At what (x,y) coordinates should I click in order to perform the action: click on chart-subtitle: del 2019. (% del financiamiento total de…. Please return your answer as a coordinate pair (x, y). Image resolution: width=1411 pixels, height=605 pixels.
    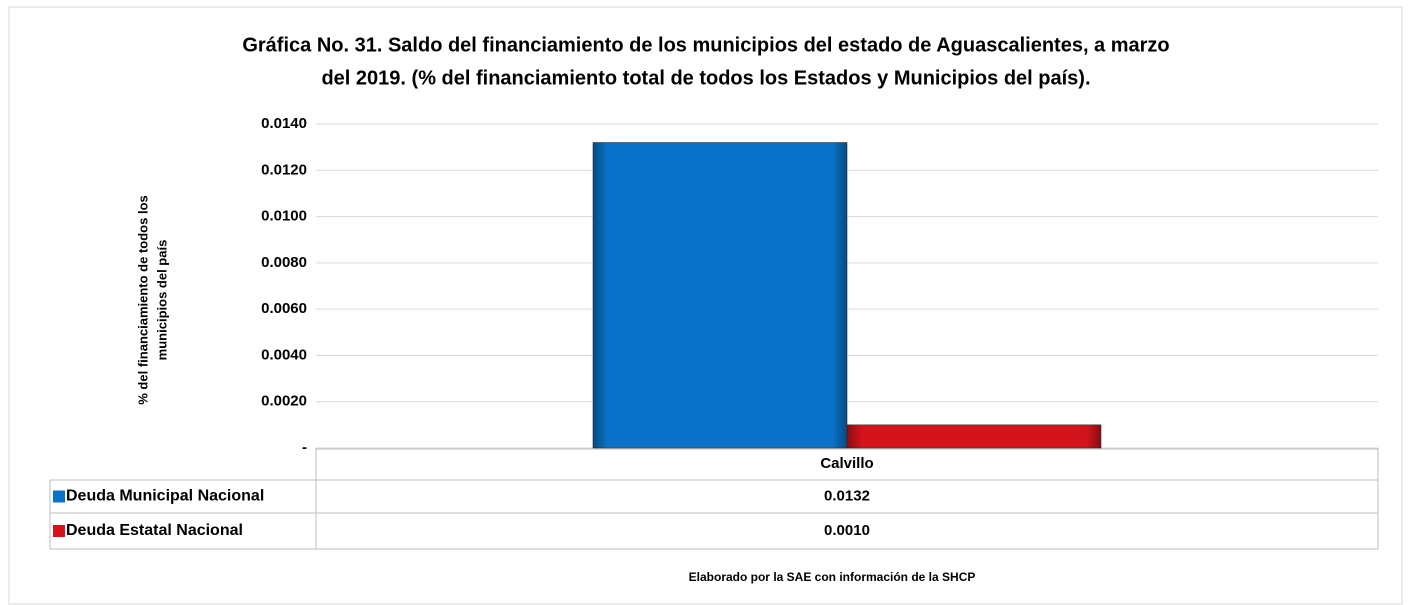
    Looking at the image, I should click on (705, 78).